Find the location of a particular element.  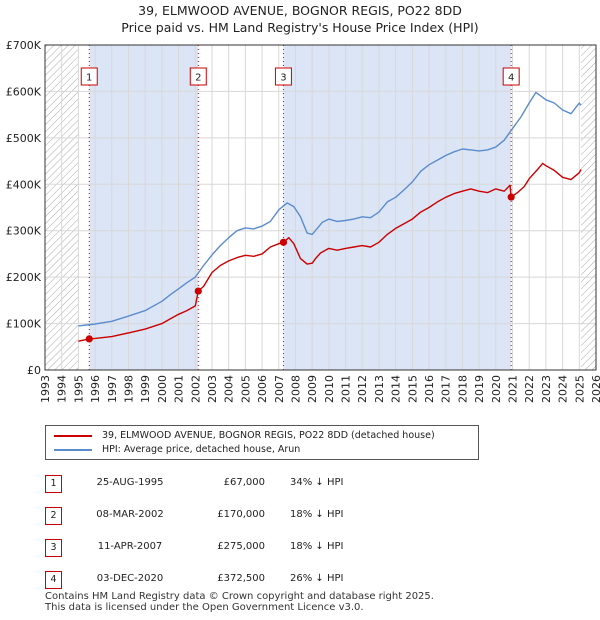

x-tick-label: 1994 is located at coordinates (62, 389).